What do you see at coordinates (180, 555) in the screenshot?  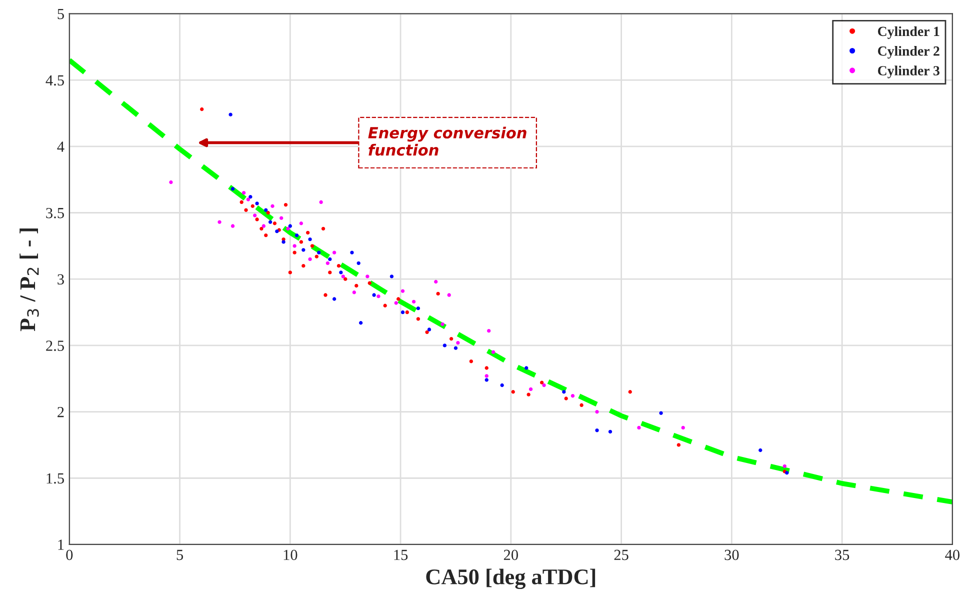 I see `x-tick-label: 5` at bounding box center [180, 555].